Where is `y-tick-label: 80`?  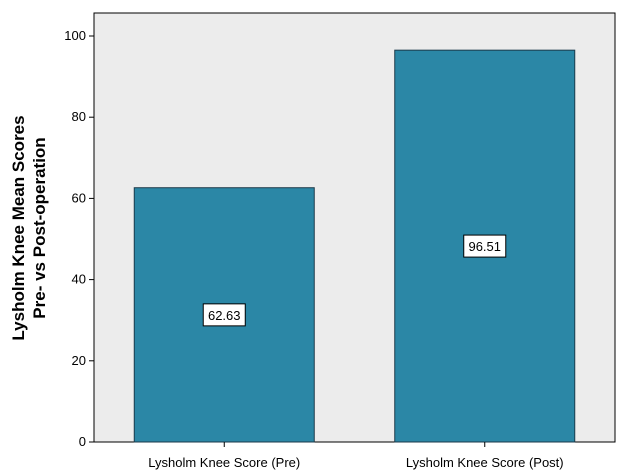
y-tick-label: 80 is located at coordinates (79, 116).